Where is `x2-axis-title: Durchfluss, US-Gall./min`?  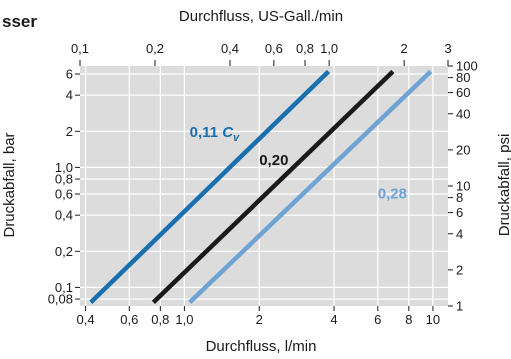 x2-axis-title: Durchfluss, US-Gall./min is located at coordinates (261, 16).